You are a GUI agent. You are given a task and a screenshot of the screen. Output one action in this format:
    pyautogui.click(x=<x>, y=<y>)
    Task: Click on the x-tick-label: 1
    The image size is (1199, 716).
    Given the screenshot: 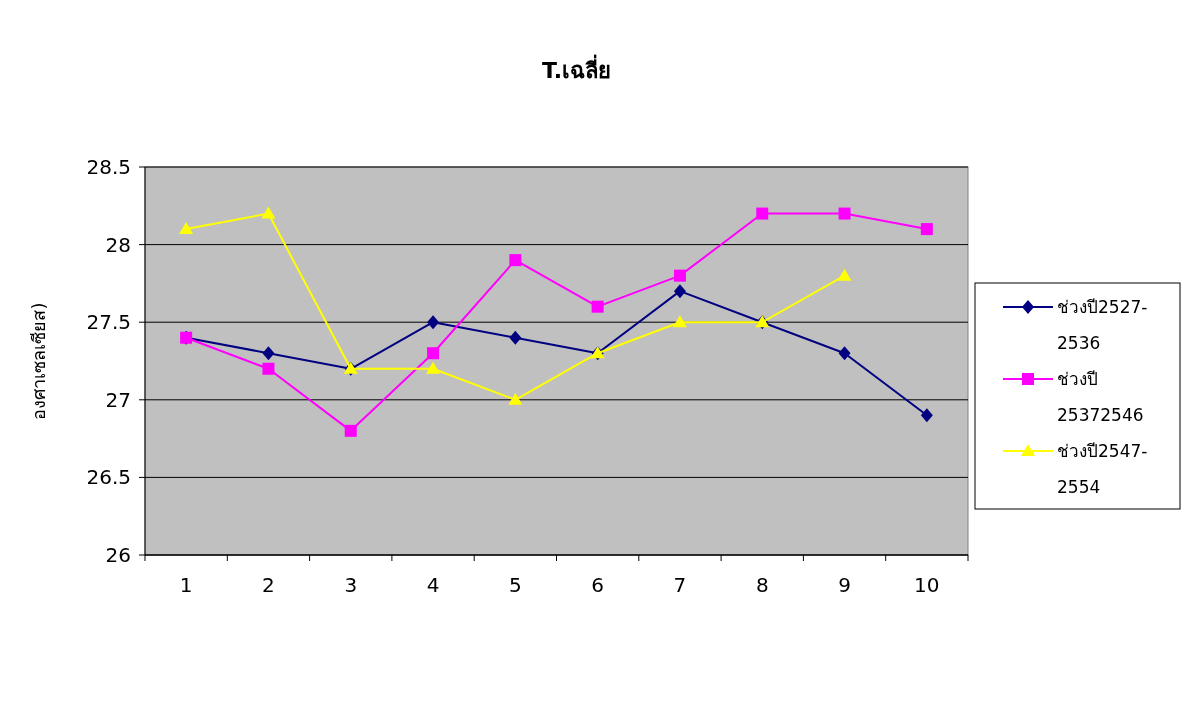 What is the action you would take?
    pyautogui.click(x=186, y=585)
    